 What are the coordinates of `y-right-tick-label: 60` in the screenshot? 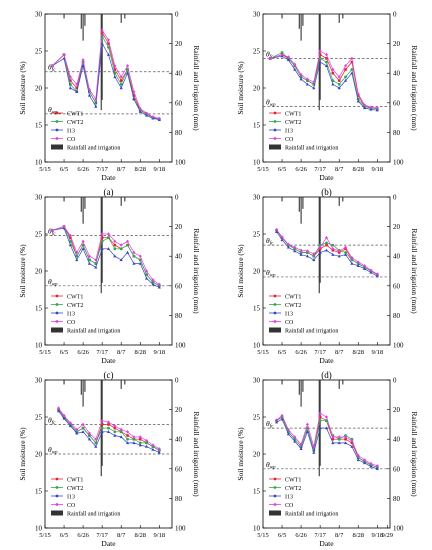 It's located at (179, 286).